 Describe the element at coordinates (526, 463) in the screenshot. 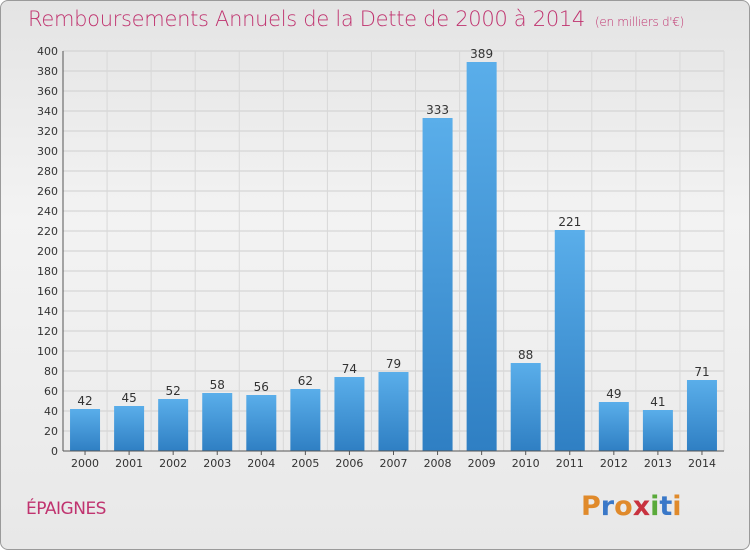

I see `x-tick-label: 2010` at that location.